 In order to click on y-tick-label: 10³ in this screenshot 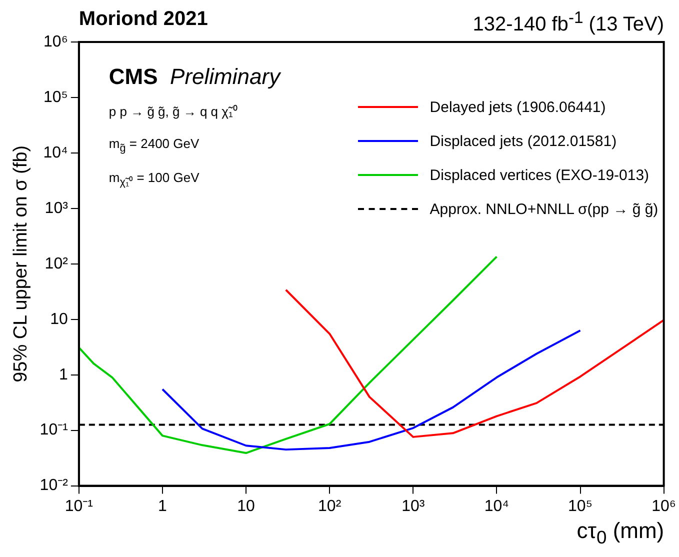, I will do `click(56, 208)`.